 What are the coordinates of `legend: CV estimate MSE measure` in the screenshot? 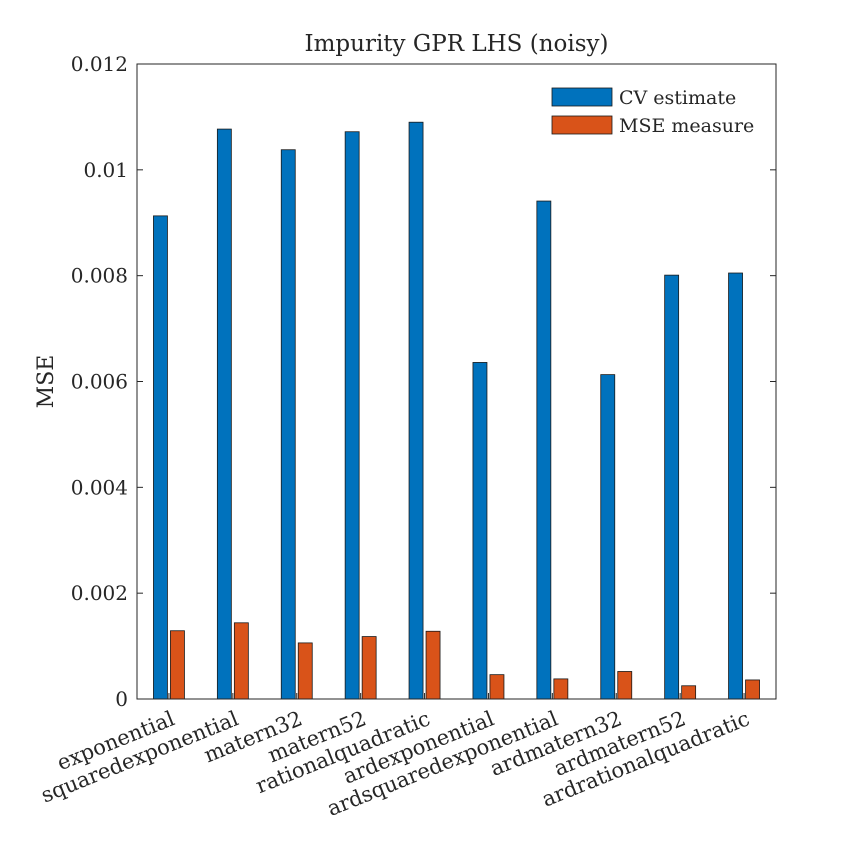 It's located at (652, 112).